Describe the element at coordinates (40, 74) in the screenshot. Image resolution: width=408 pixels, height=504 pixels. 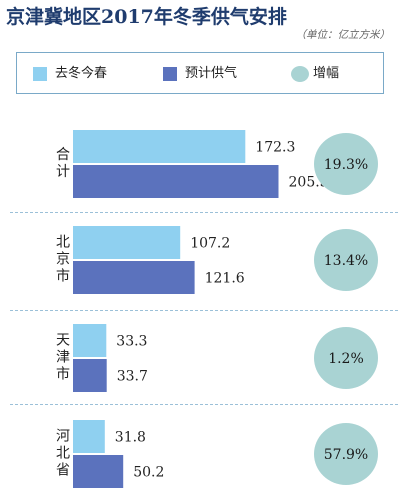
I see `legend-swatch-prev` at that location.